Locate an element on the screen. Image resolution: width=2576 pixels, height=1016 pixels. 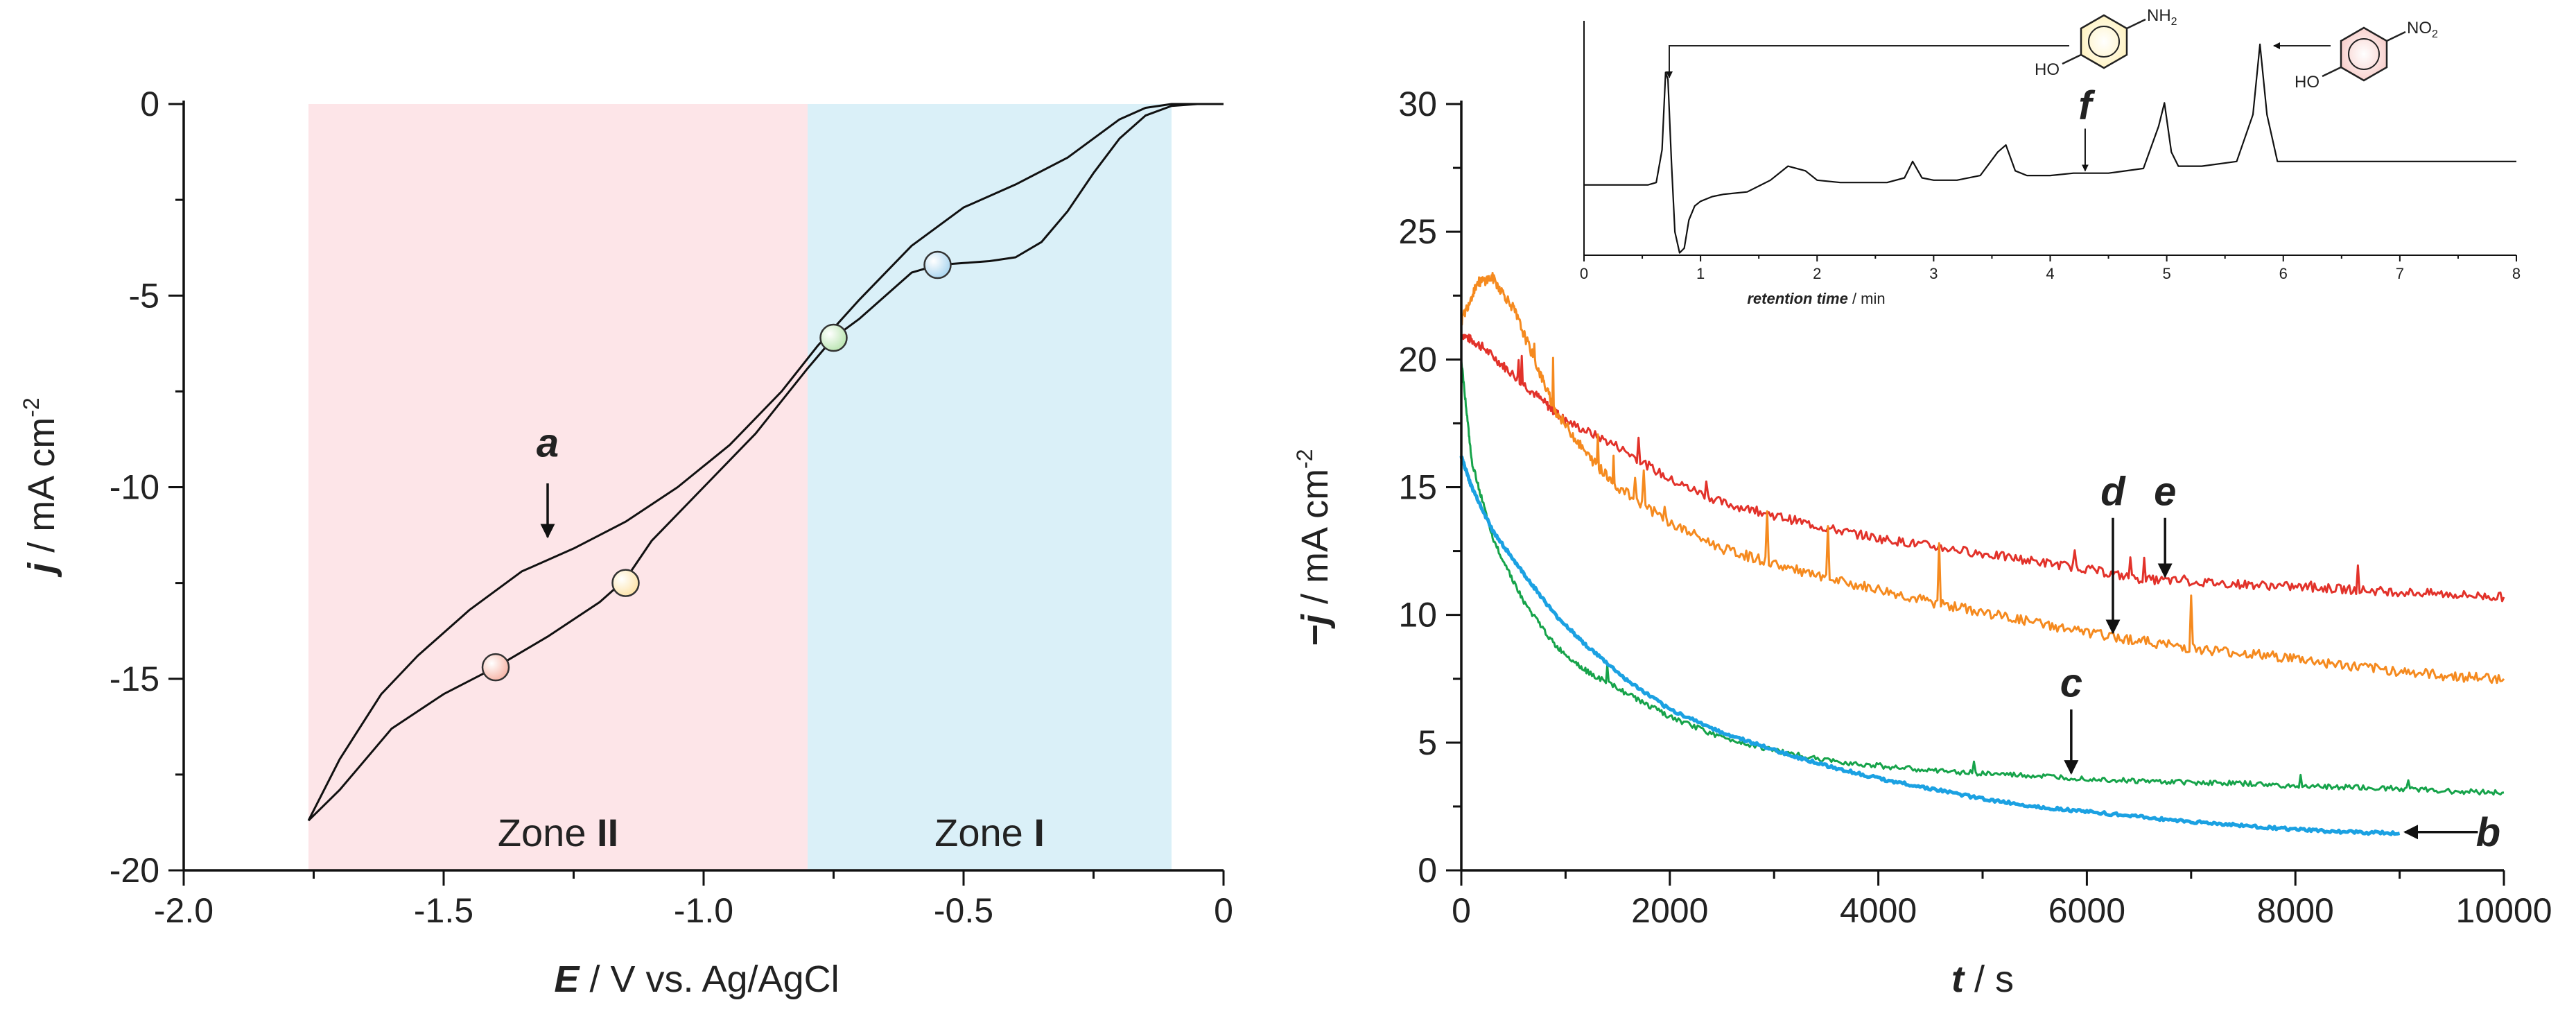
aminophenol-leader-line is located at coordinates (1867, 61).